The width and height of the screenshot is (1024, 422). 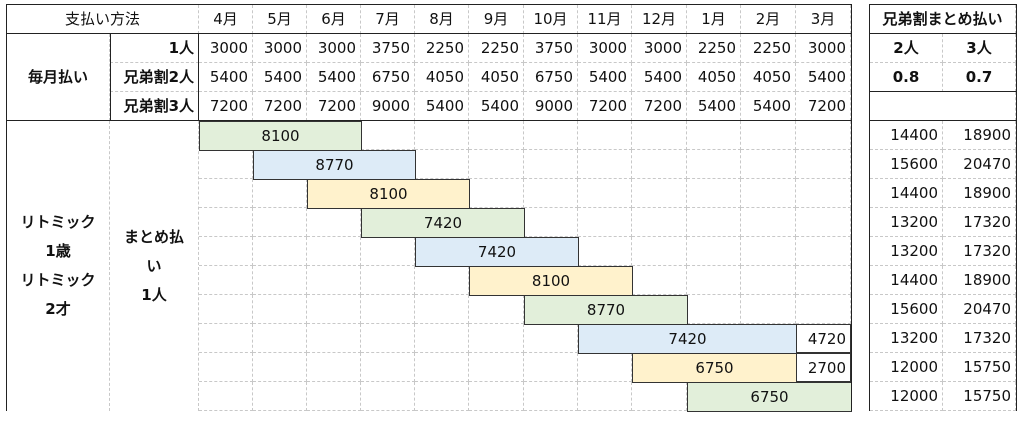 What do you see at coordinates (943, 120) in the screenshot?
I see `right-section-bottom-border` at bounding box center [943, 120].